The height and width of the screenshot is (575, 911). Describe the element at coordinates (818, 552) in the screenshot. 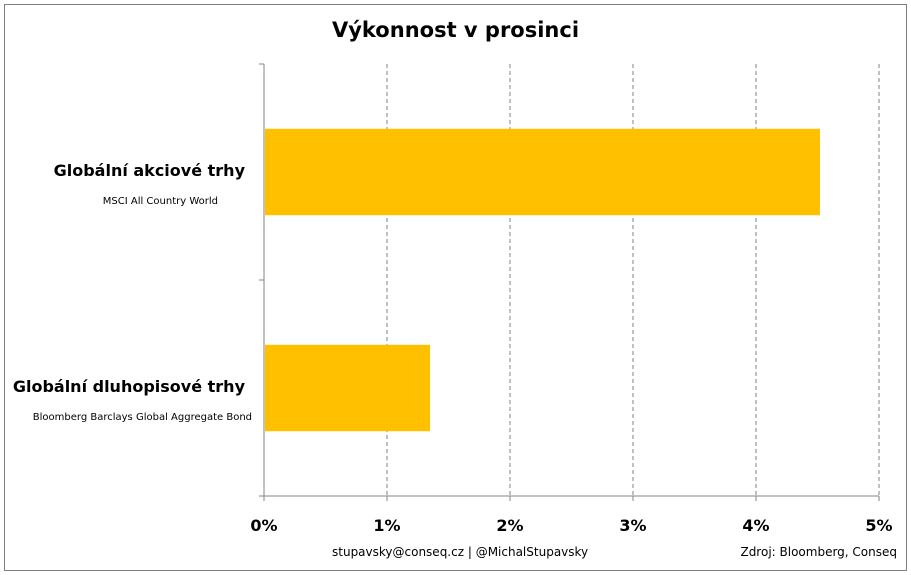

I see `footer-source: Zdroj: Bloomberg, Conseq` at that location.